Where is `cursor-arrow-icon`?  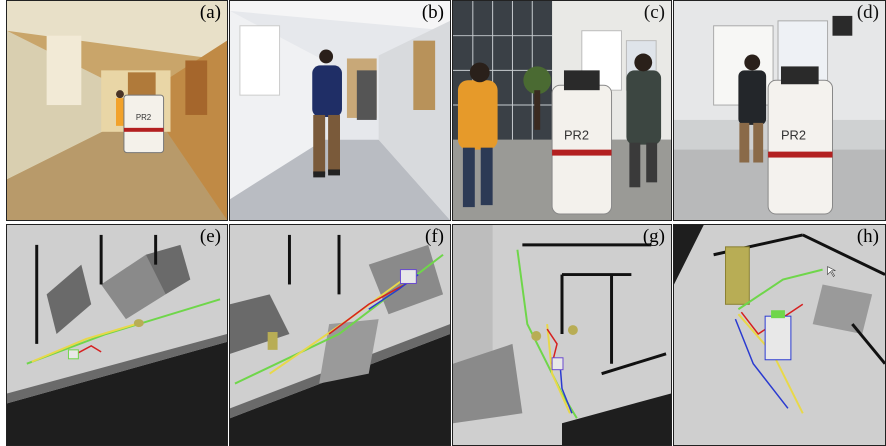 cursor-arrow-icon is located at coordinates (831, 272).